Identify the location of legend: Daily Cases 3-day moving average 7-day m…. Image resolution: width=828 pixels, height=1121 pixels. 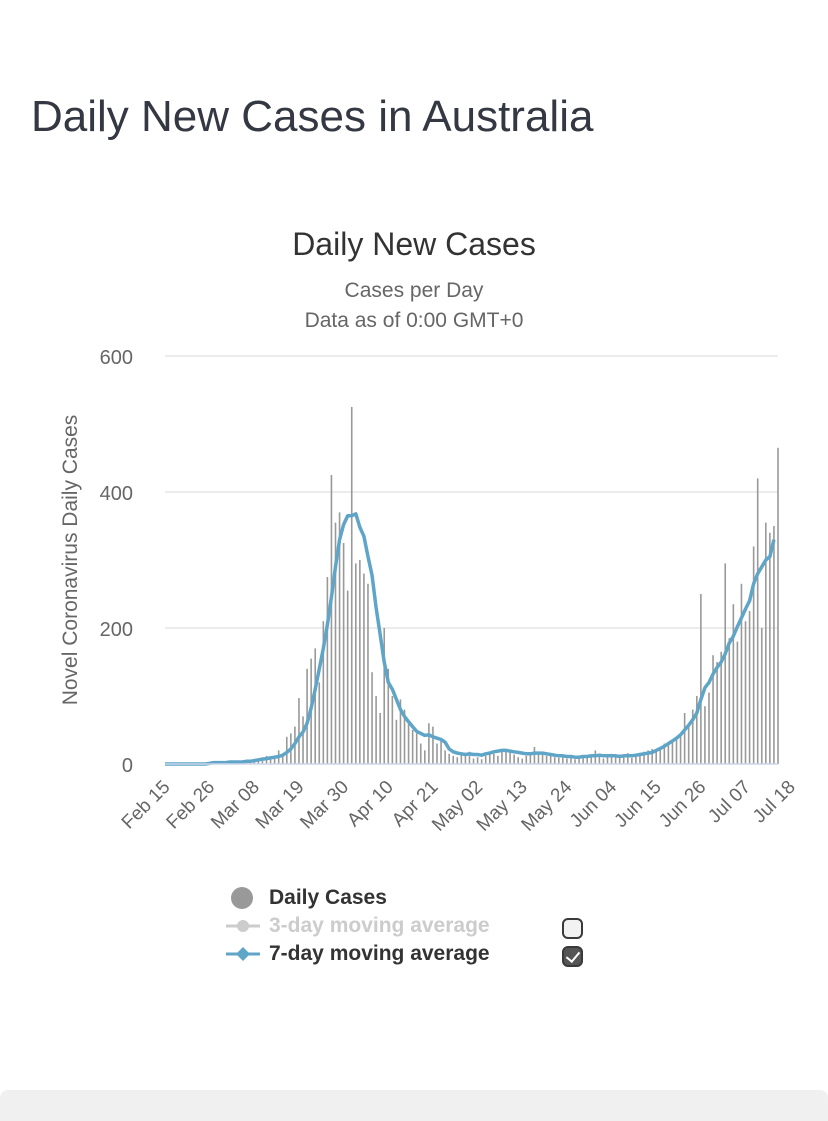
(426, 926).